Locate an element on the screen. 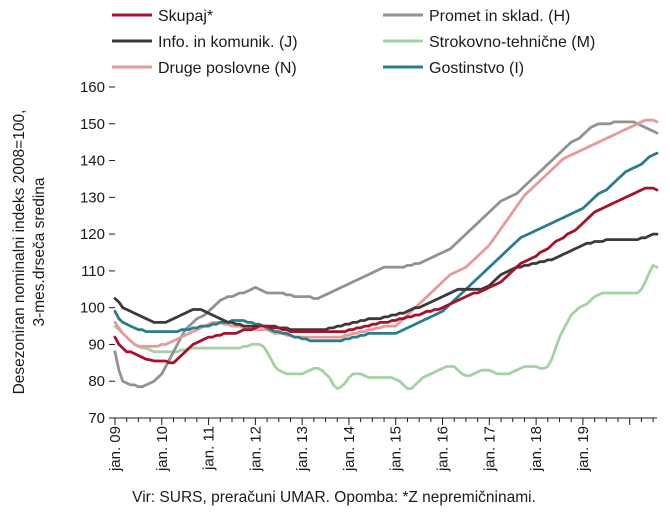  y-tick-label: 70 is located at coordinates (96, 418).